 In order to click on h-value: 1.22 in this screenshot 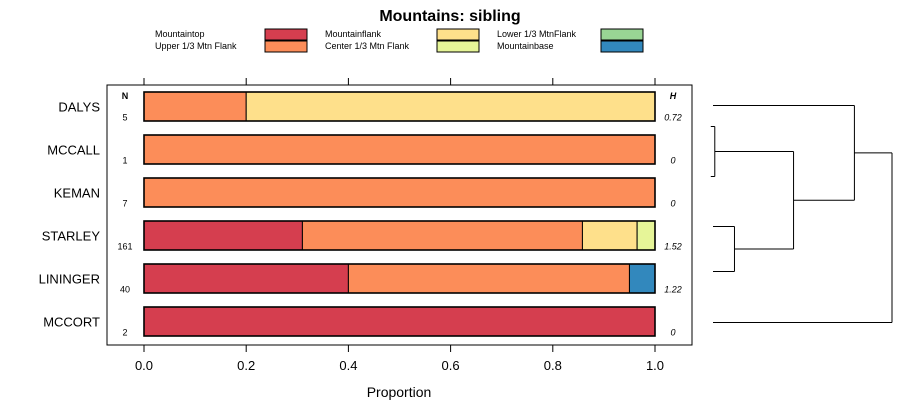, I will do `click(673, 290)`.